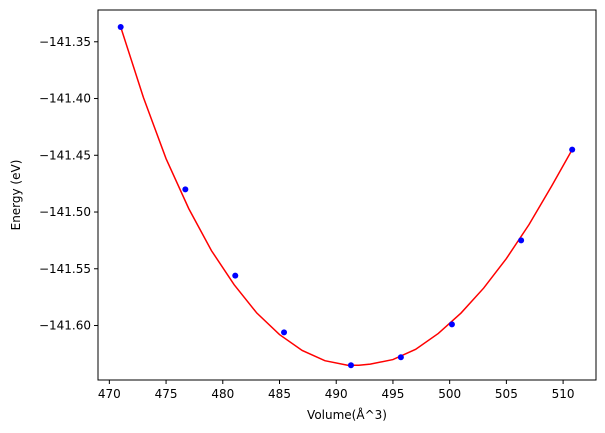 The height and width of the screenshot is (433, 605). What do you see at coordinates (16, 195) in the screenshot?
I see `y-axis-title: Energy (eV)` at bounding box center [16, 195].